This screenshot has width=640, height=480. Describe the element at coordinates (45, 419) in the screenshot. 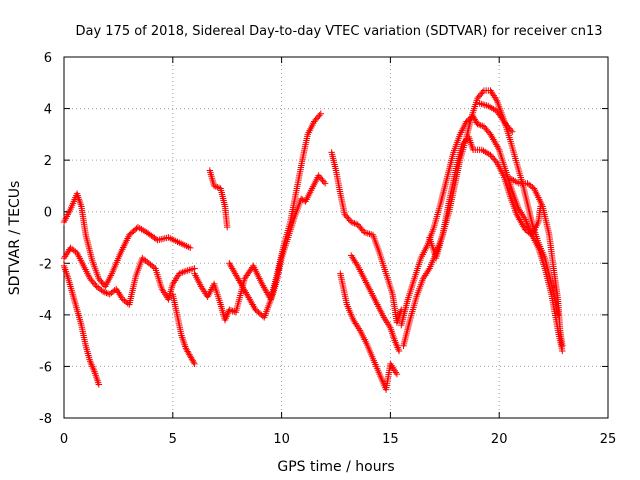

I see `y-tick-label: -8` at that location.